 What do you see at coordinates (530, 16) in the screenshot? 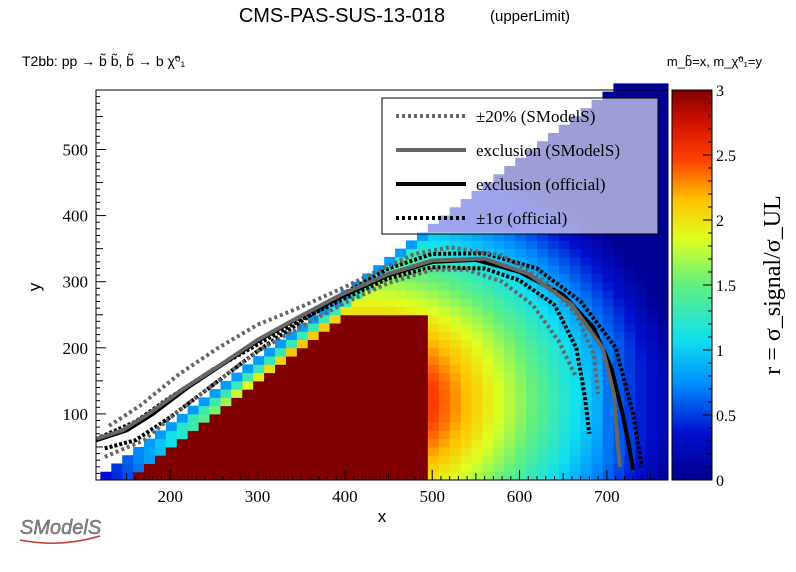
I see `chart-title-suffix: (upperLimit)` at bounding box center [530, 16].